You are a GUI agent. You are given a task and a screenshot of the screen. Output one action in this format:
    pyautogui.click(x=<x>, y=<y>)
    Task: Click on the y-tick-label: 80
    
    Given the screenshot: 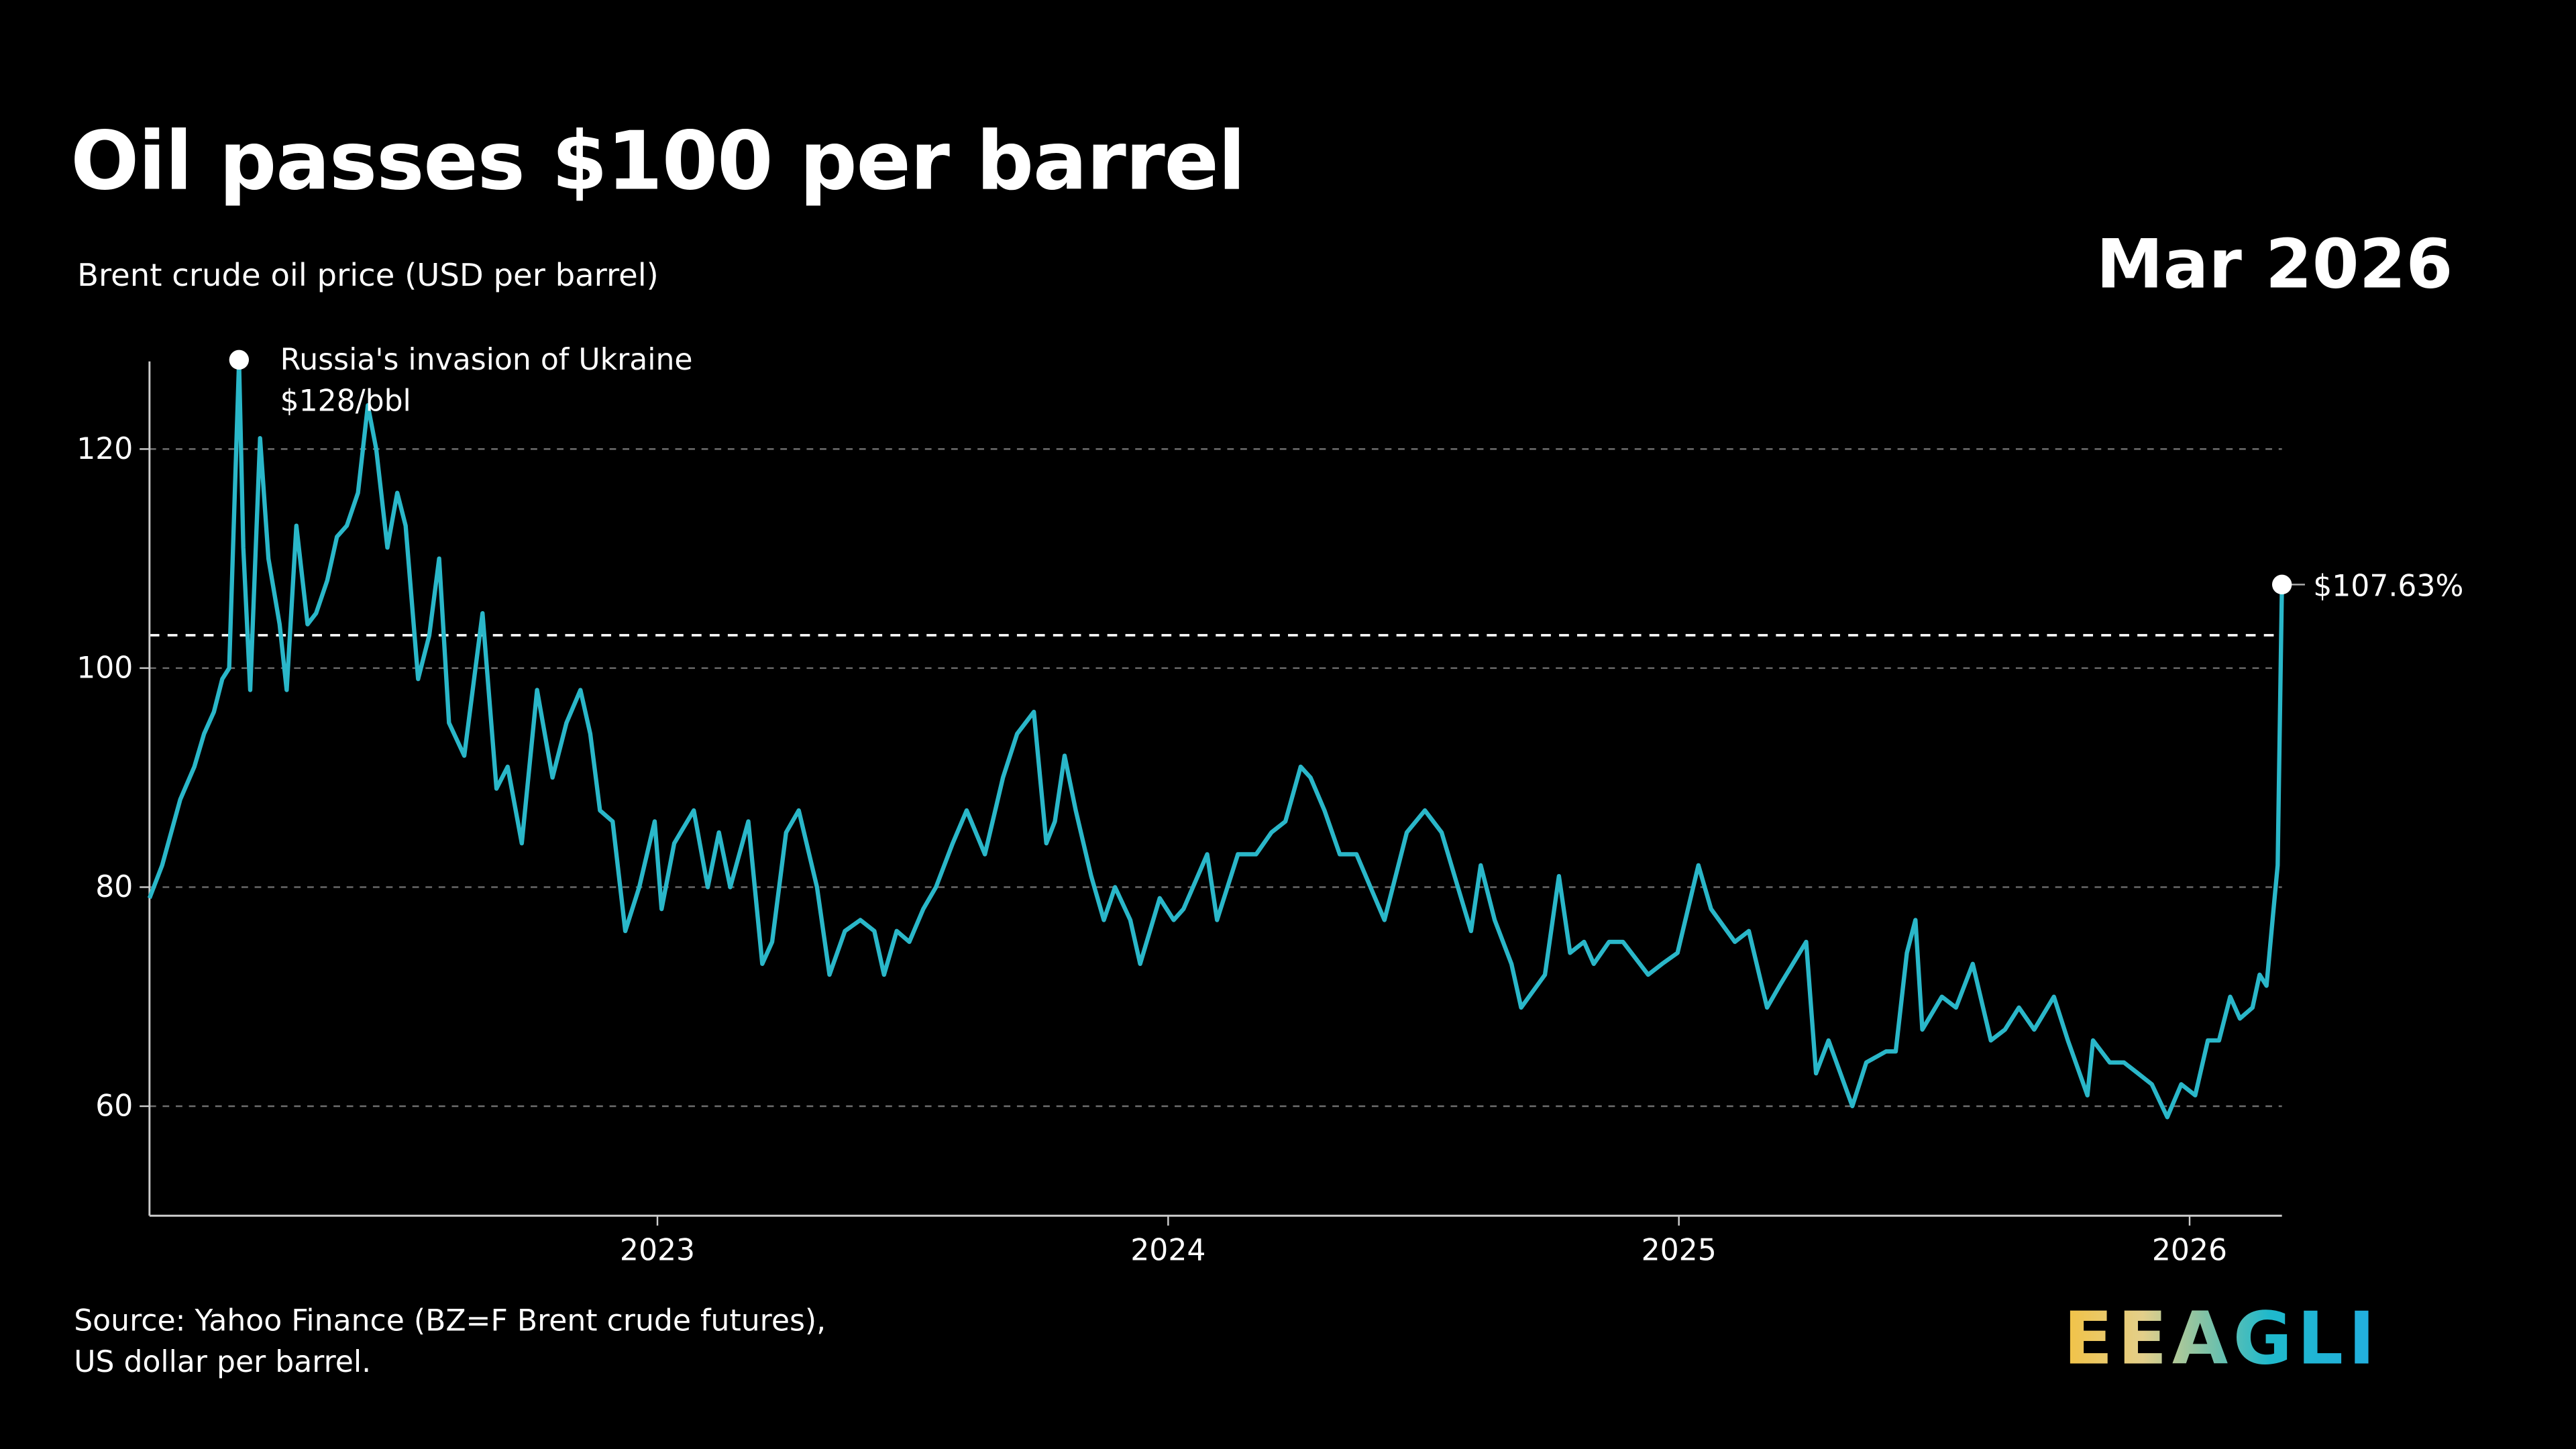 What is the action you would take?
    pyautogui.click(x=114, y=887)
    